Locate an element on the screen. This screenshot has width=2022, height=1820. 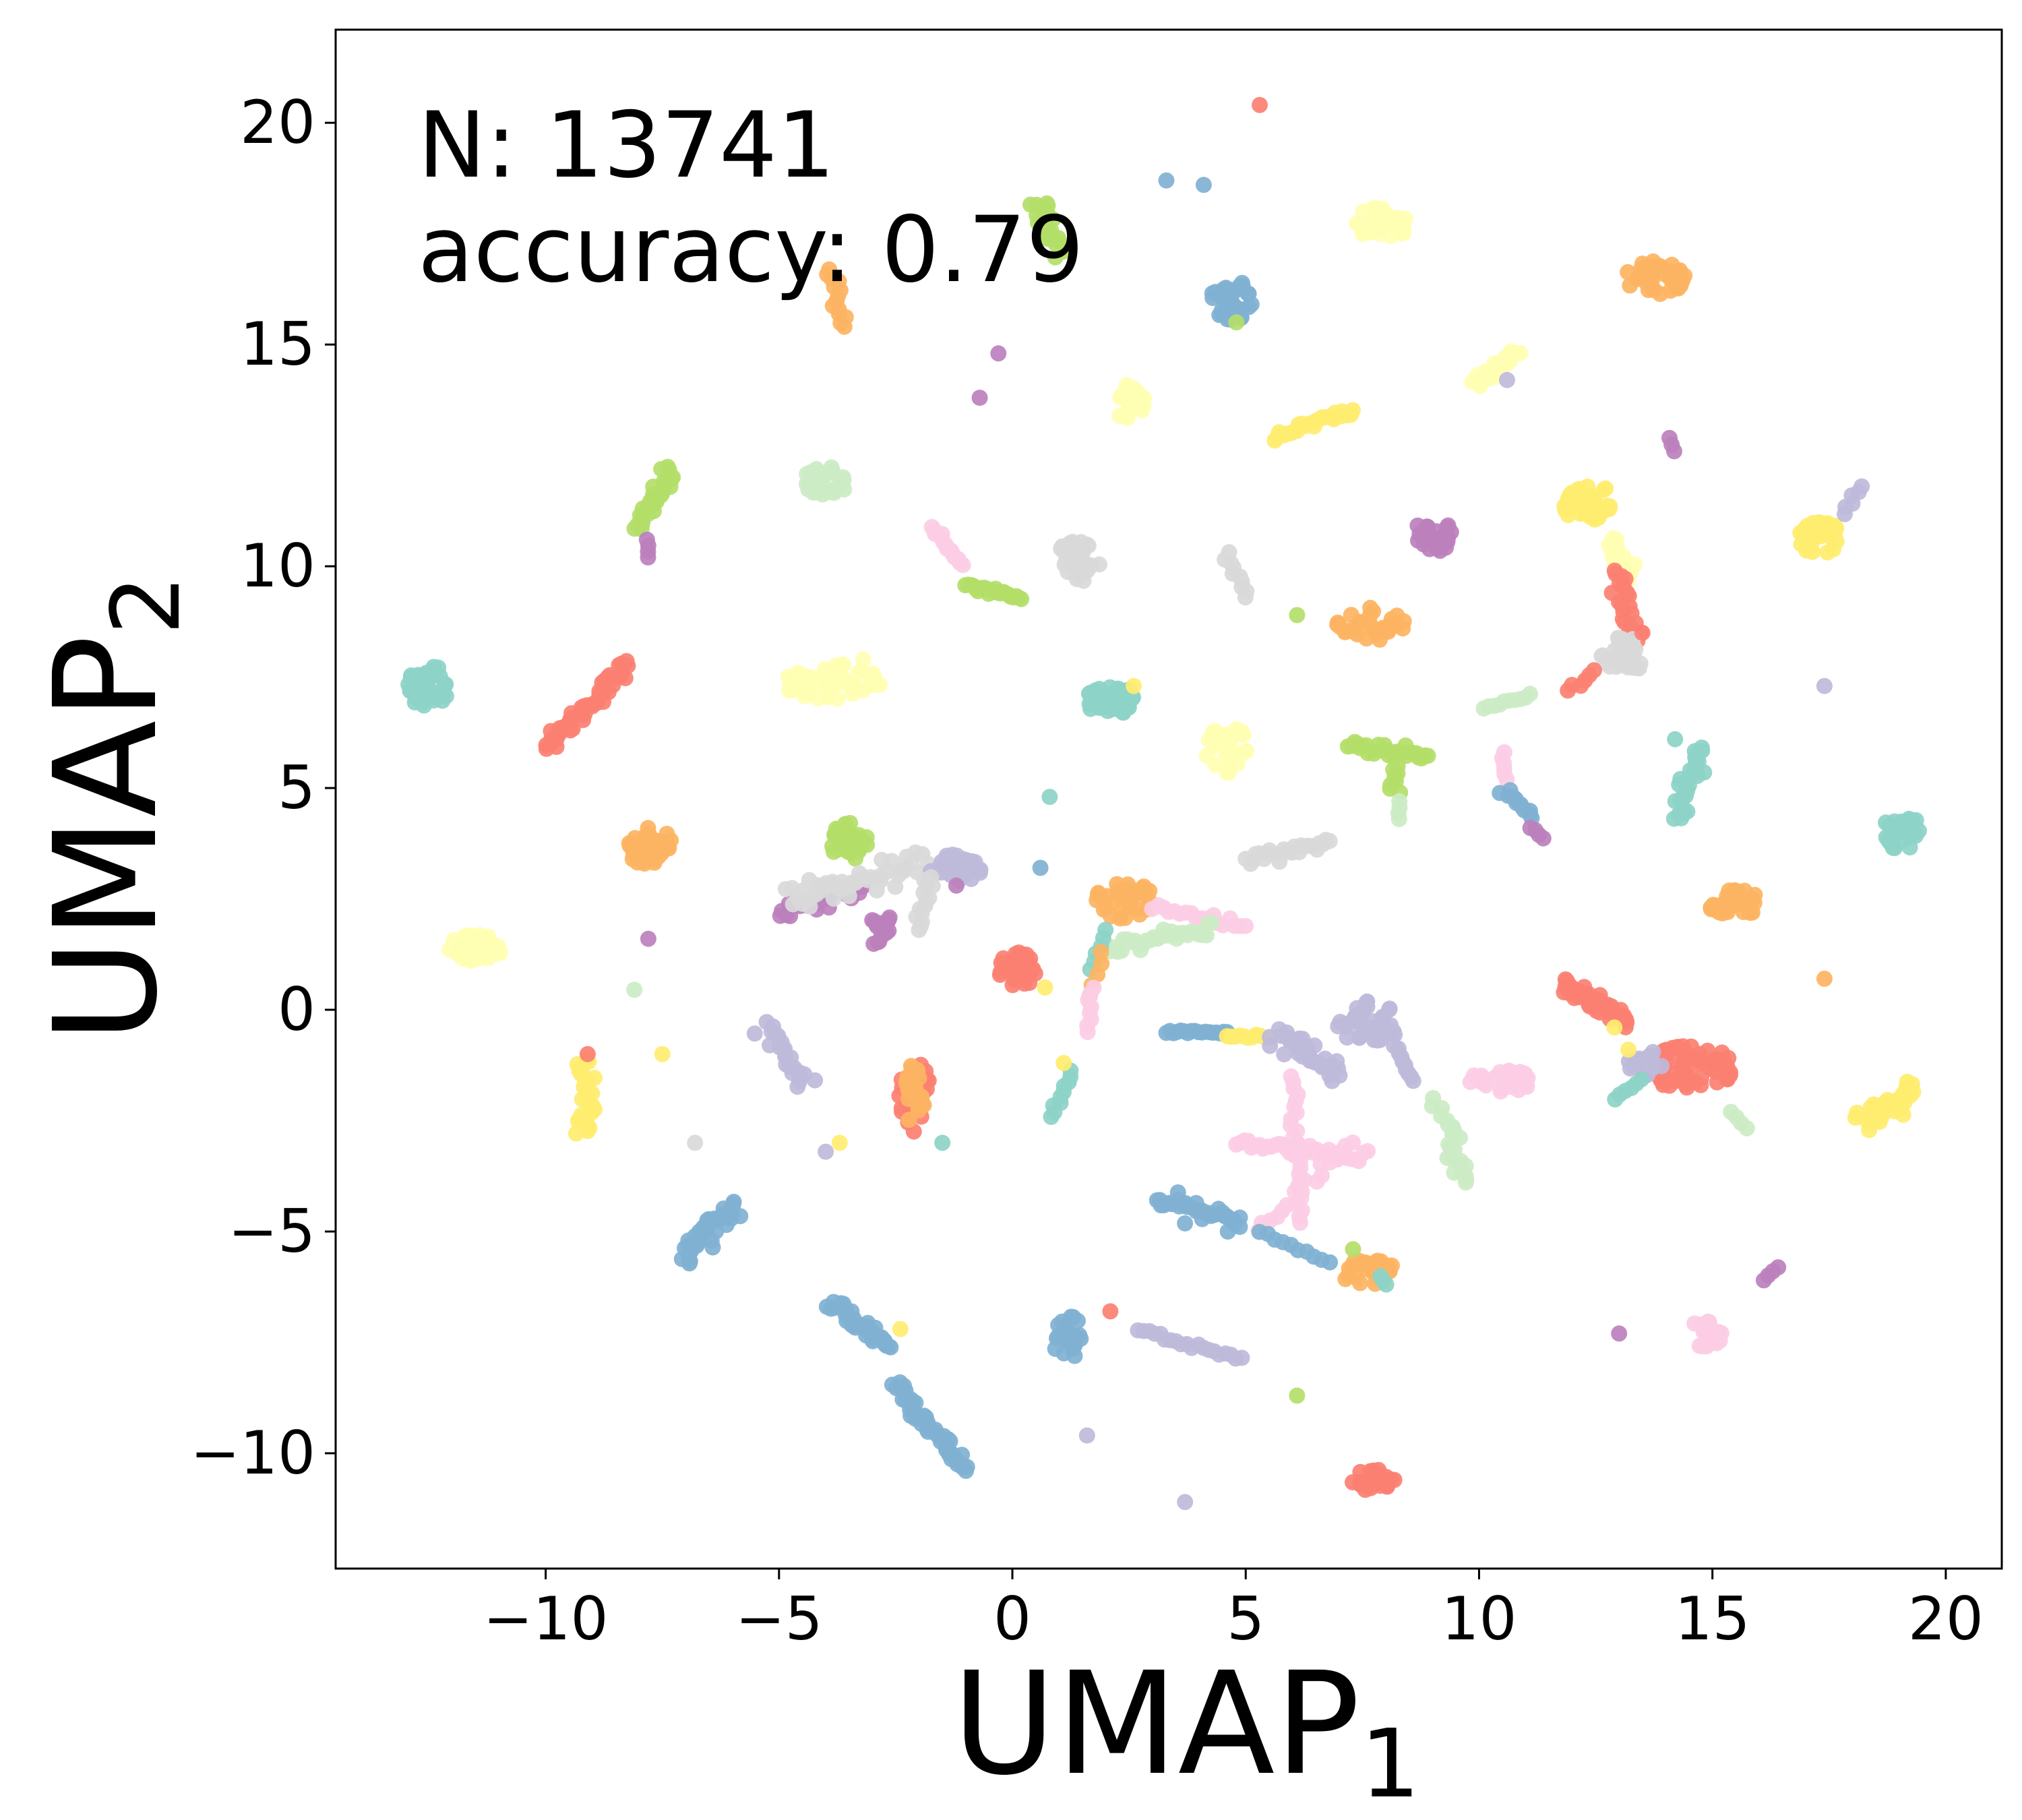
y-tick-label: 15 is located at coordinates (277, 344).